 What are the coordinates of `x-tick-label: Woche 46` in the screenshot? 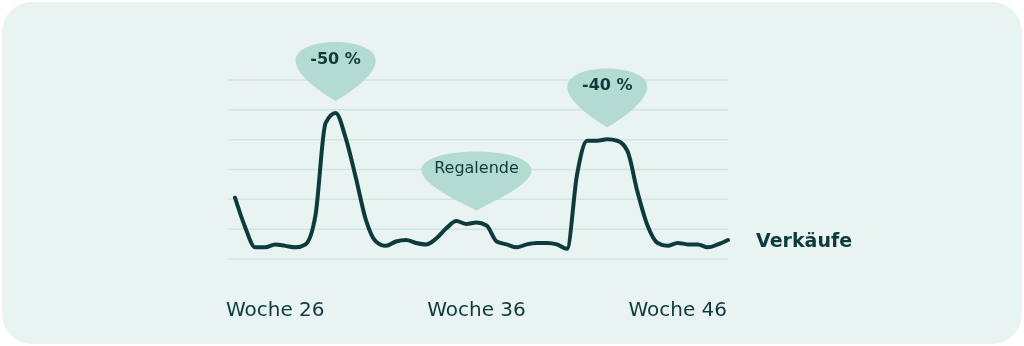 It's located at (678, 309).